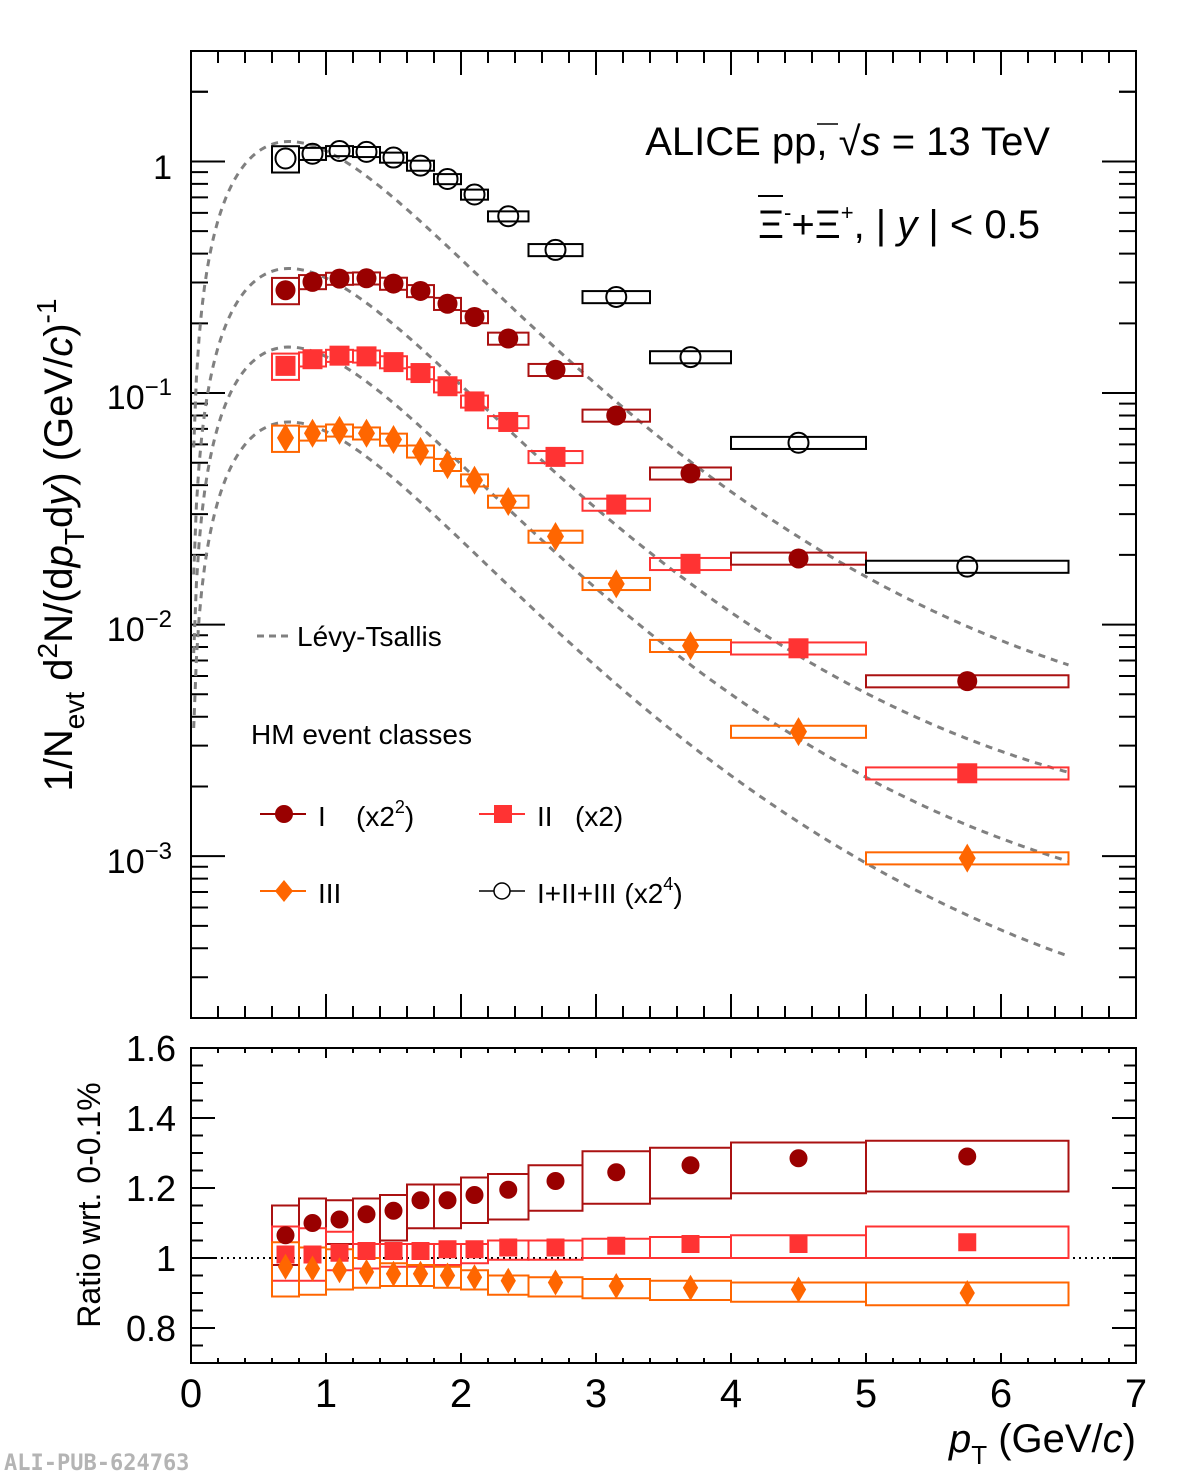 This screenshot has height=1476, width=1195. I want to click on legend-entry-III: III, so click(300, 893).